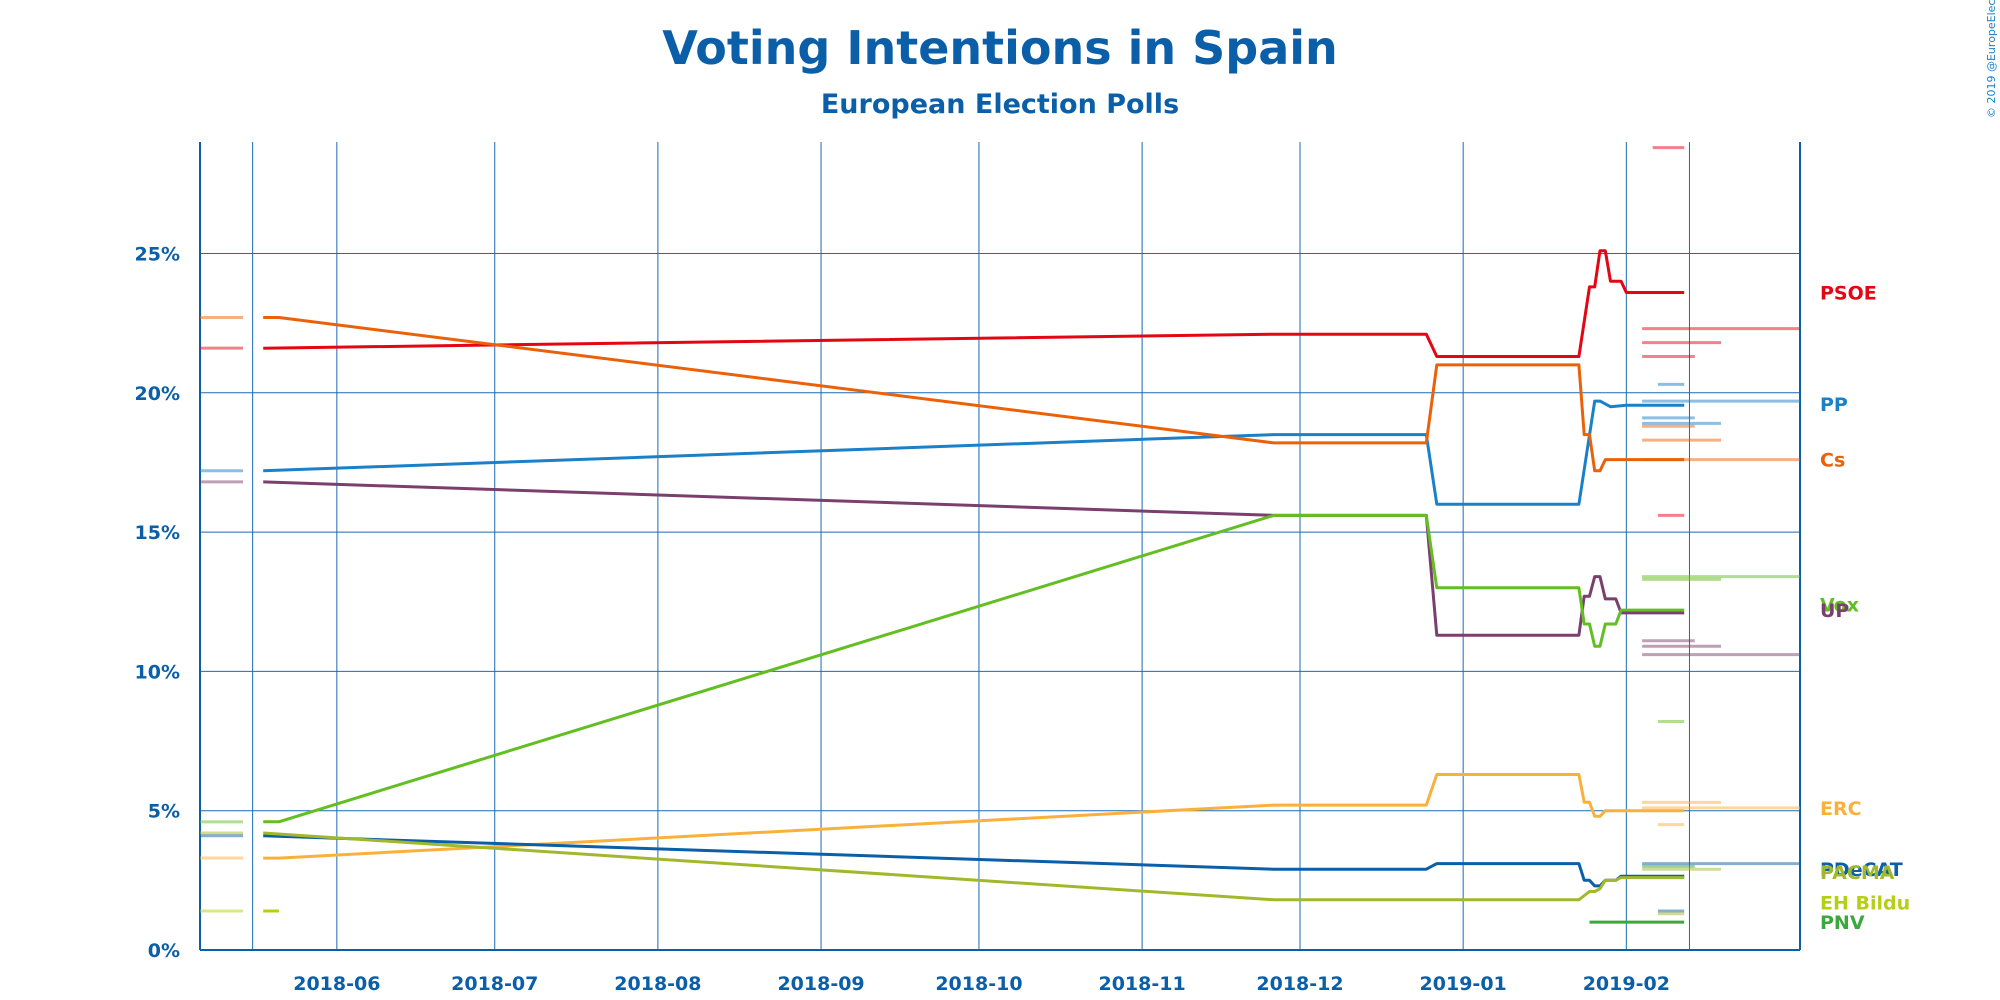 This screenshot has width=2000, height=1000. What do you see at coordinates (1721, 531) in the screenshot?
I see `recent-poll-marks` at bounding box center [1721, 531].